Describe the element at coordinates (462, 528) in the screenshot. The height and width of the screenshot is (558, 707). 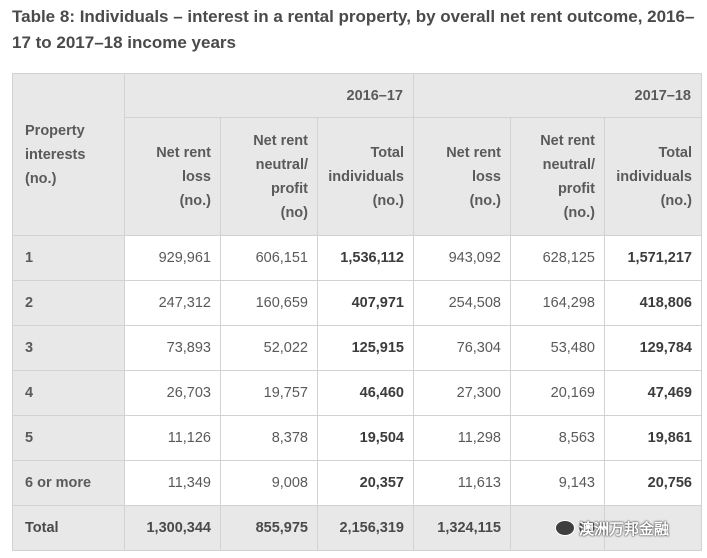
I see `table-cell: 1,324,115` at that location.